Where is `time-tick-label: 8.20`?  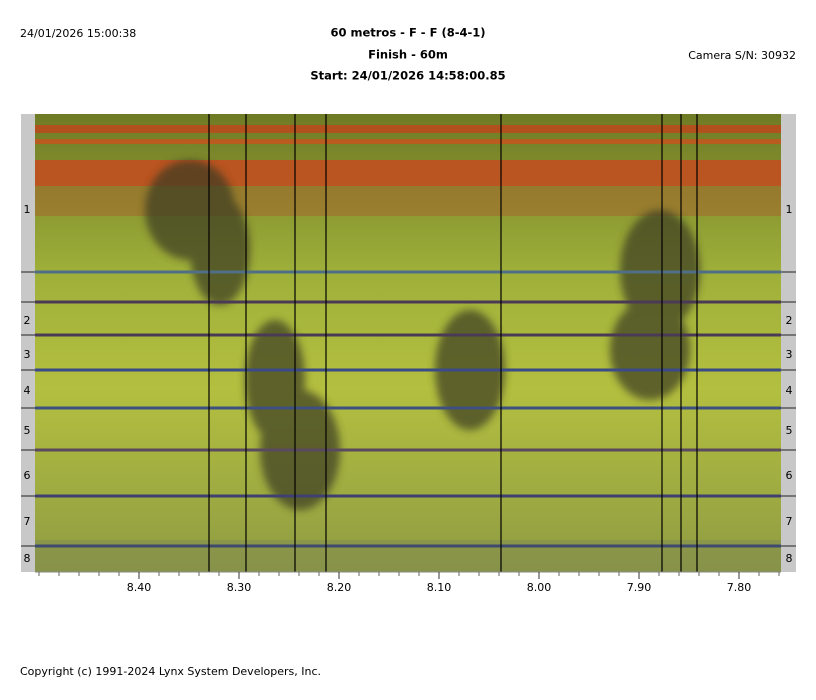 time-tick-label: 8.20 is located at coordinates (339, 587).